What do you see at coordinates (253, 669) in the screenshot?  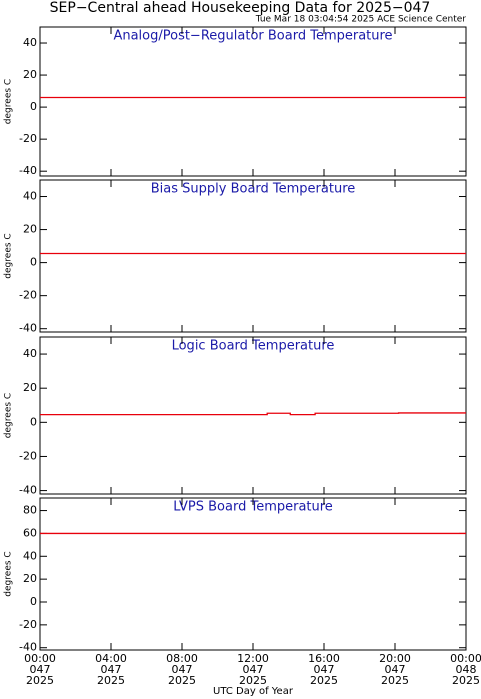 I see `x-tick-label: 12:00 047 2025` at bounding box center [253, 669].